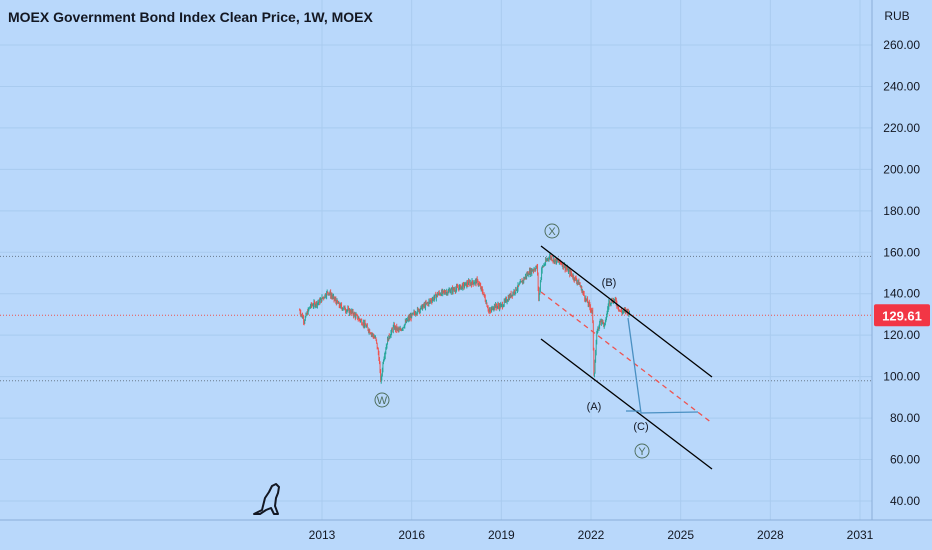 This screenshot has height=550, width=932. What do you see at coordinates (501, 535) in the screenshot?
I see `x-tick-label: 2019` at bounding box center [501, 535].